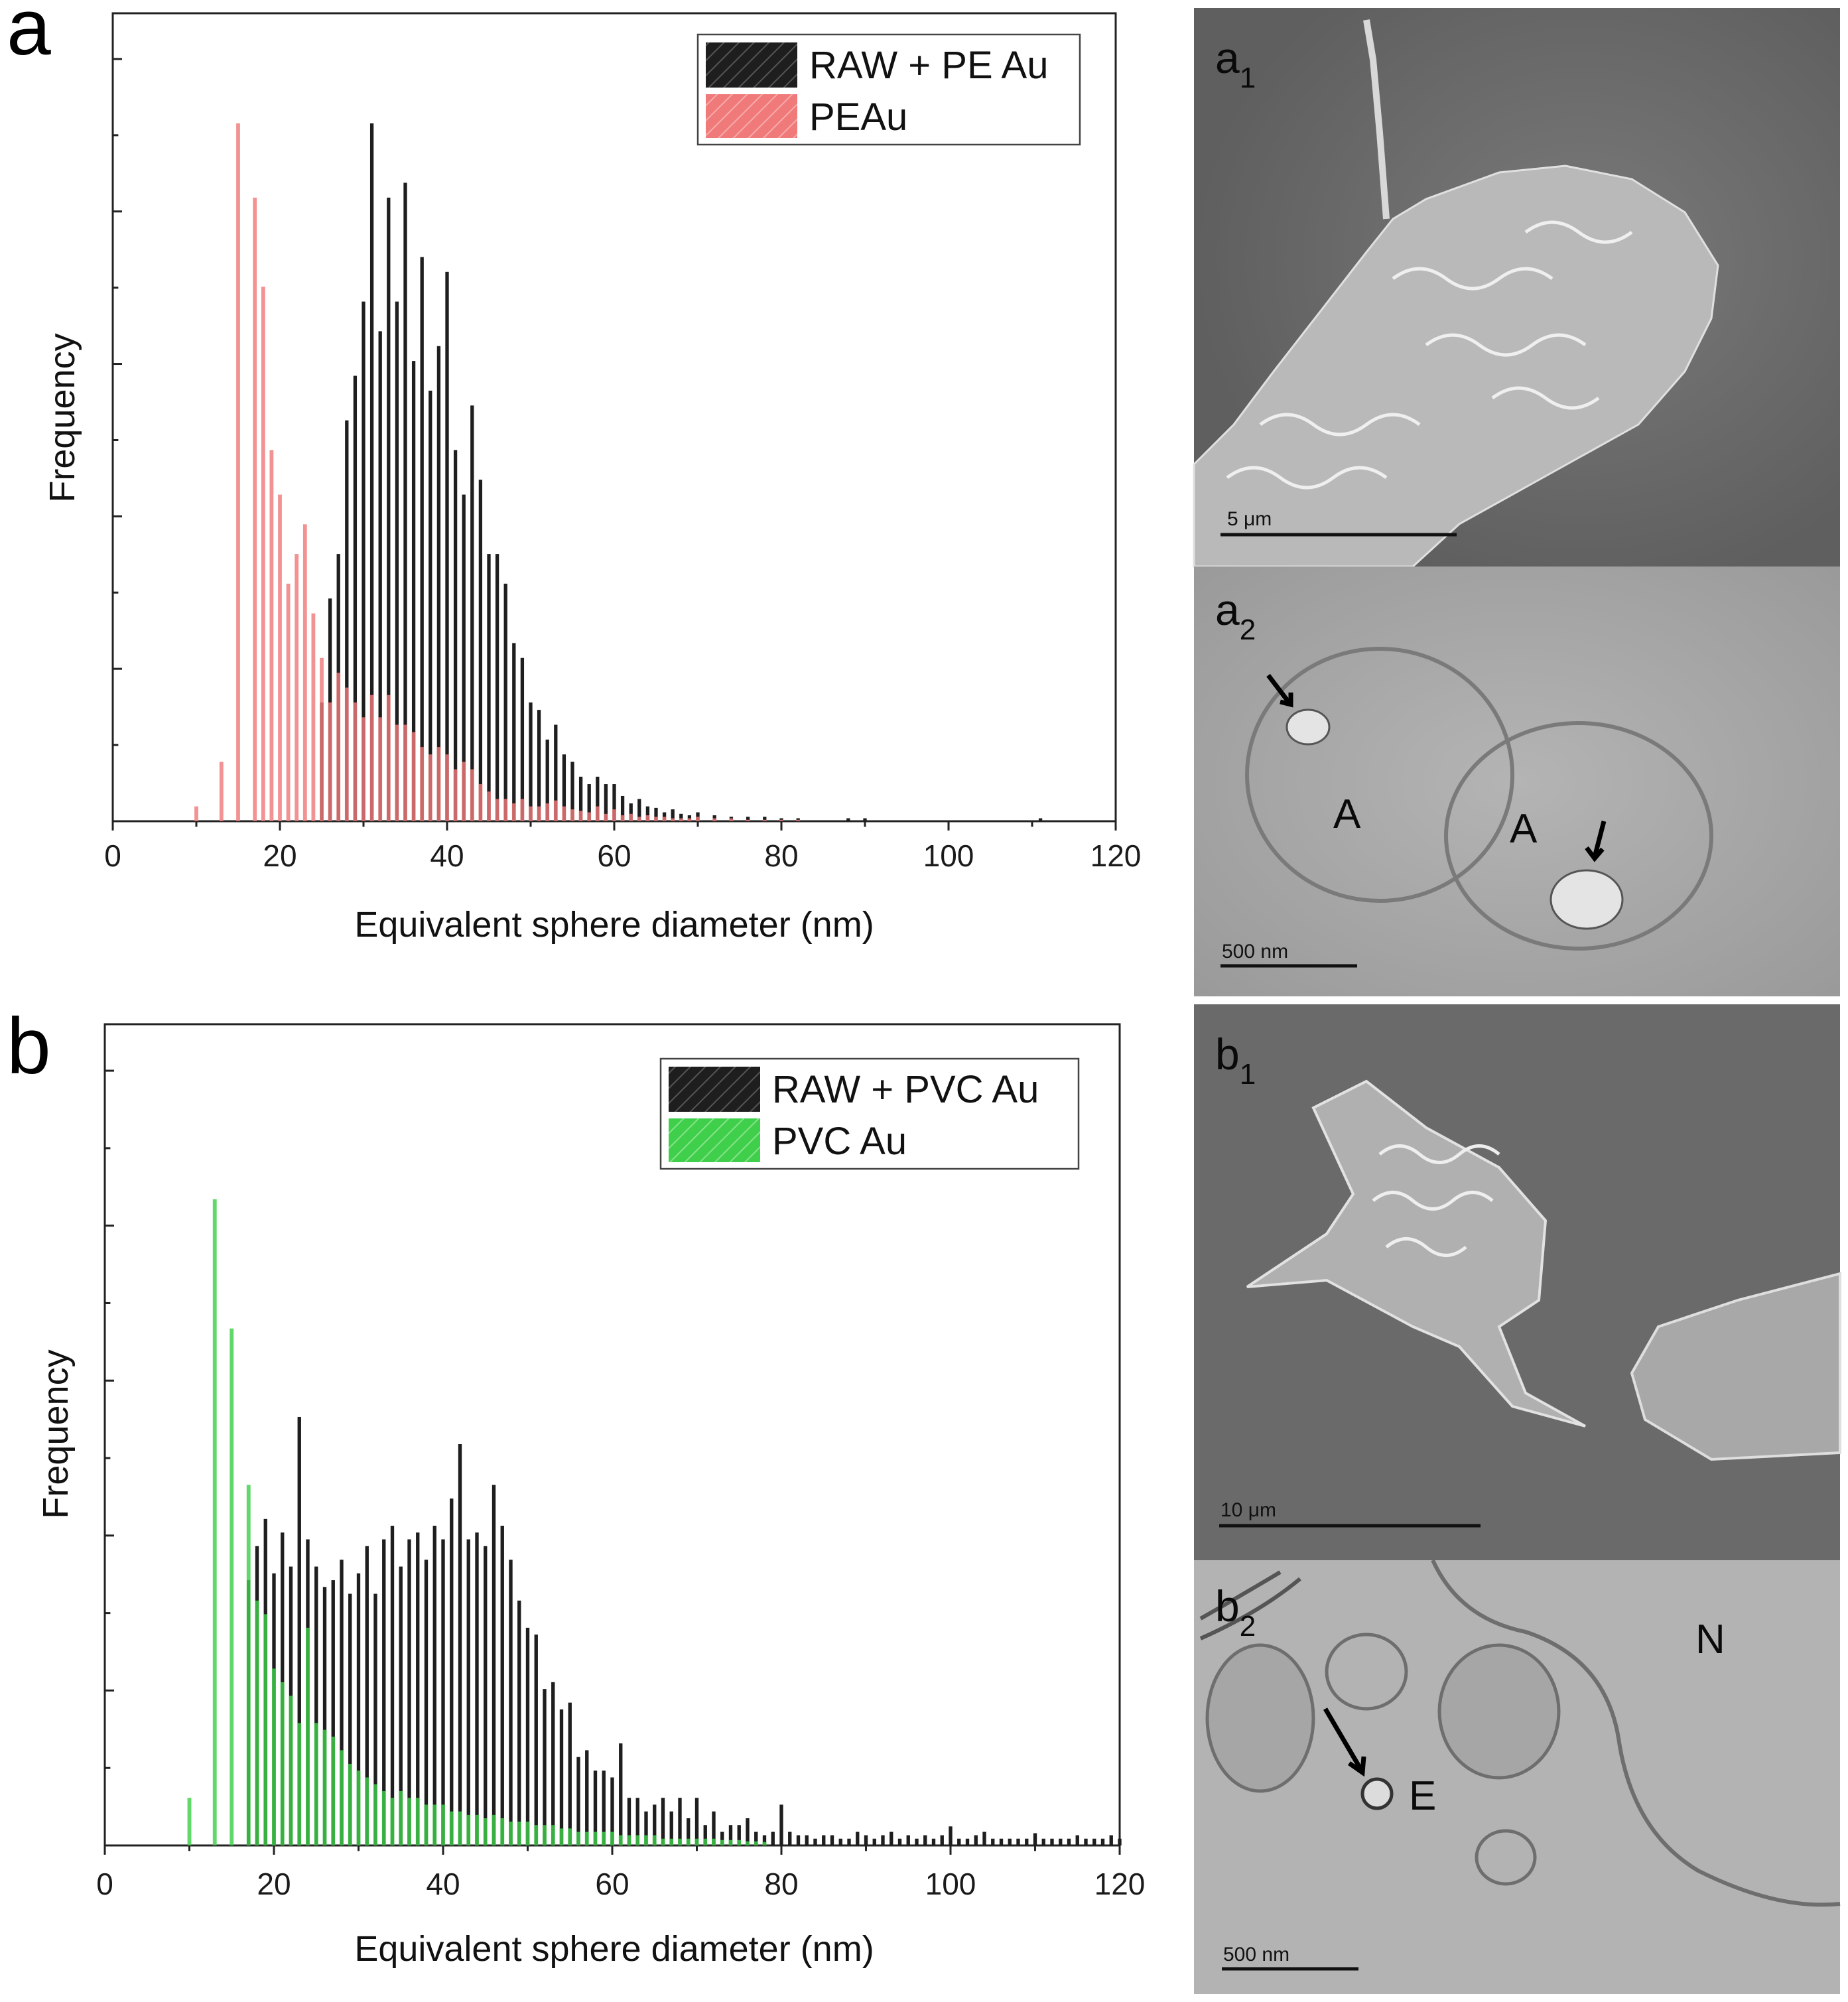 The image size is (1848, 2002). Describe the element at coordinates (1344, 1742) in the screenshot. I see `arrow-b2` at that location.